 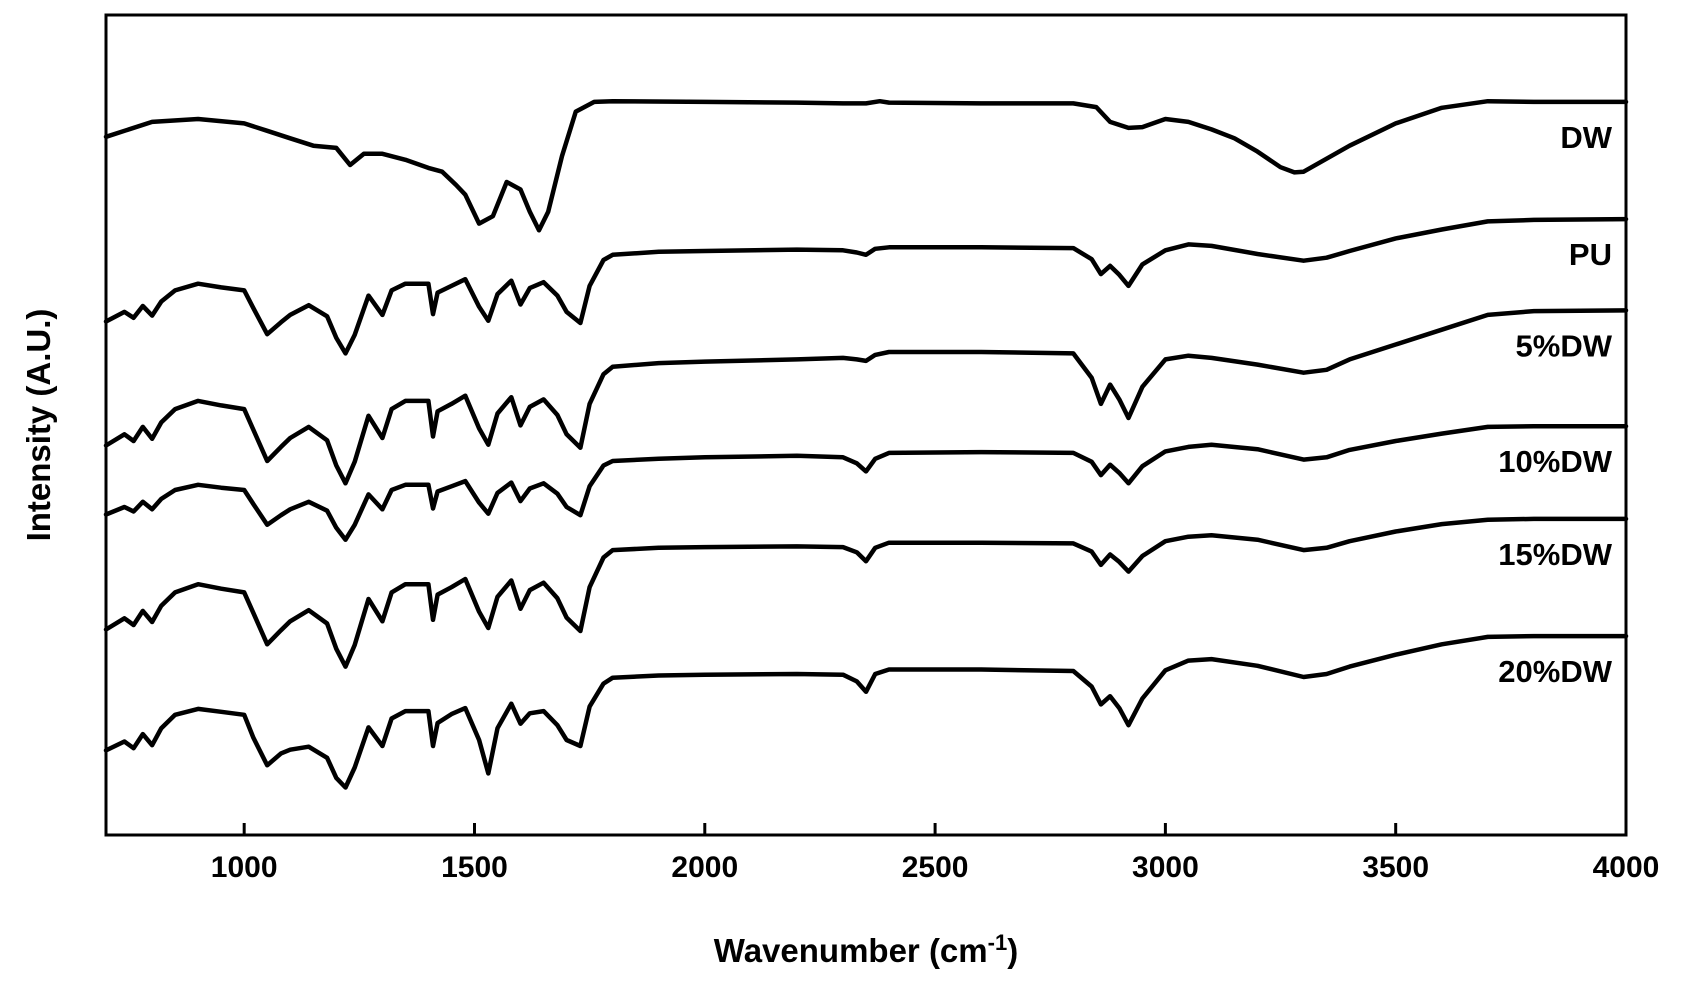 I want to click on series-line-10-dw, so click(x=866, y=482).